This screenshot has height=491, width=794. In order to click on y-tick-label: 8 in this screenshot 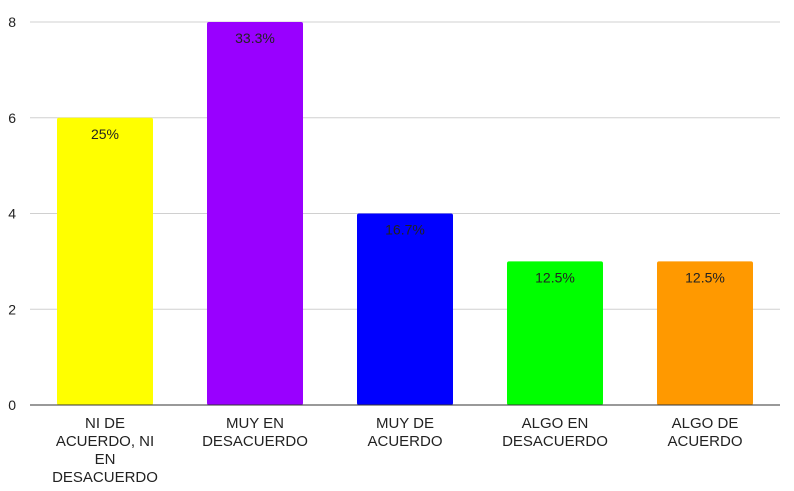, I will do `click(12, 22)`.